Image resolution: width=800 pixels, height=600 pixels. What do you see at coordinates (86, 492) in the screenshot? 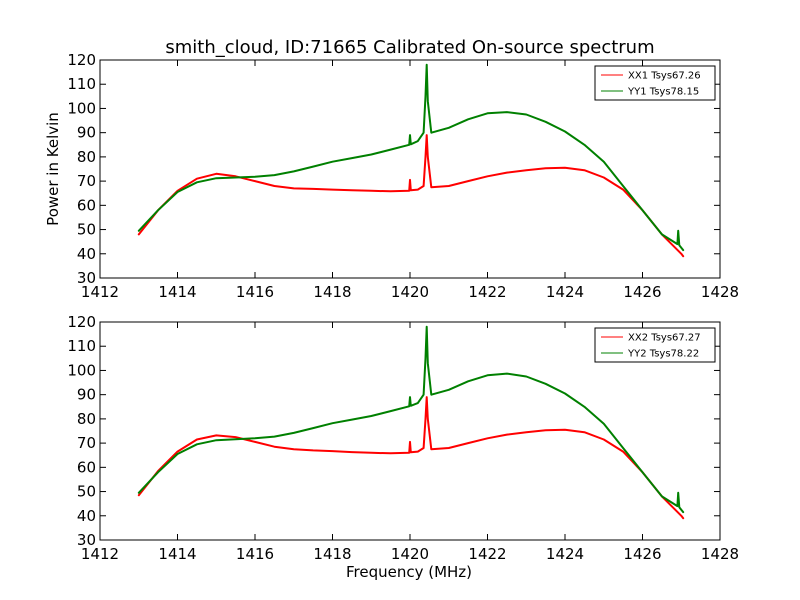
I see `bottom-y-tick-label: 50` at bounding box center [86, 492].